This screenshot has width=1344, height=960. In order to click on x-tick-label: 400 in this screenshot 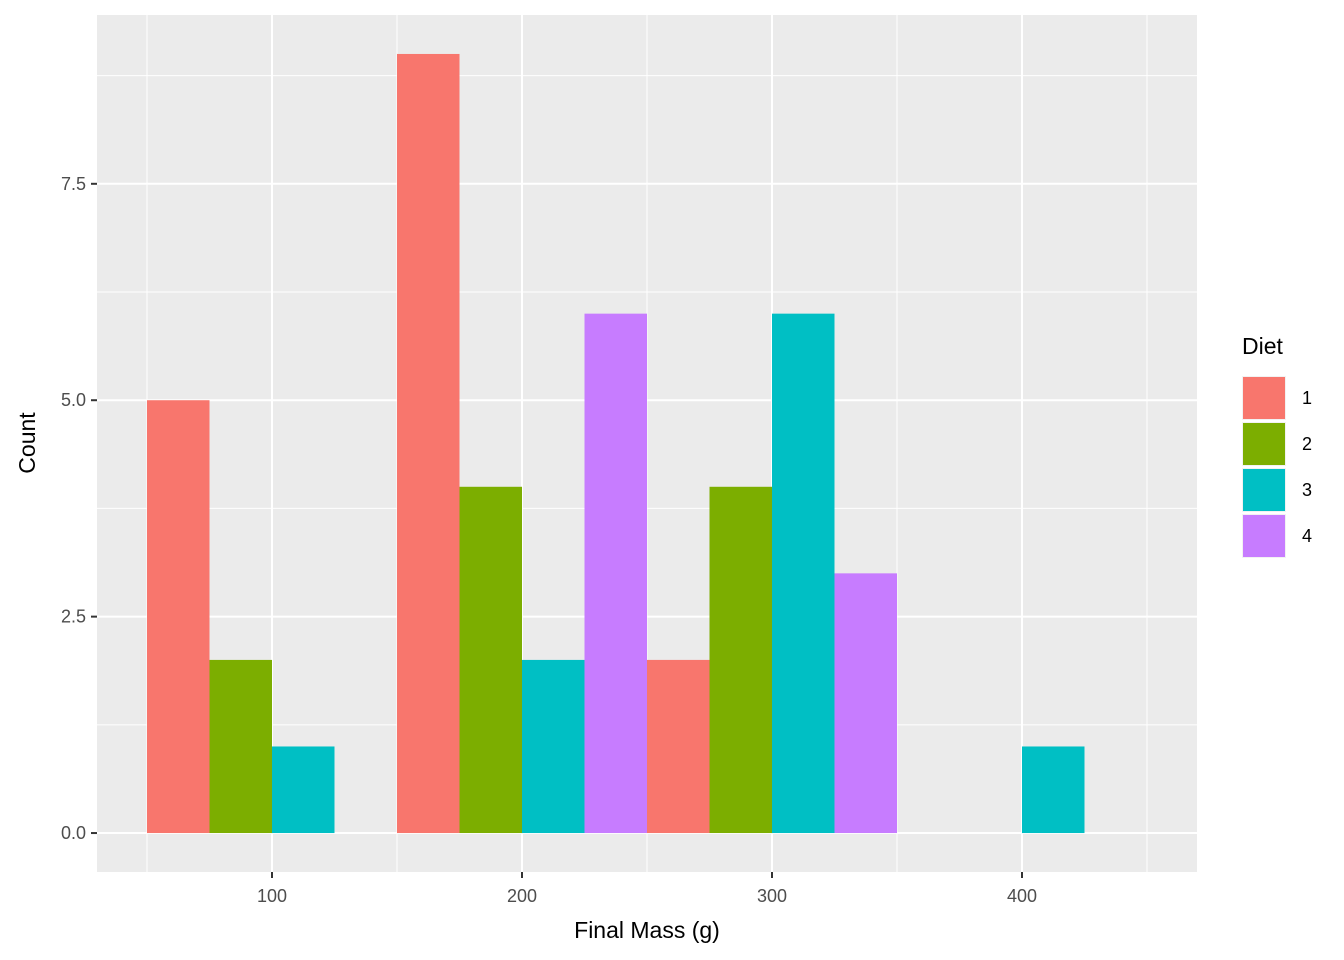, I will do `click(1022, 896)`.